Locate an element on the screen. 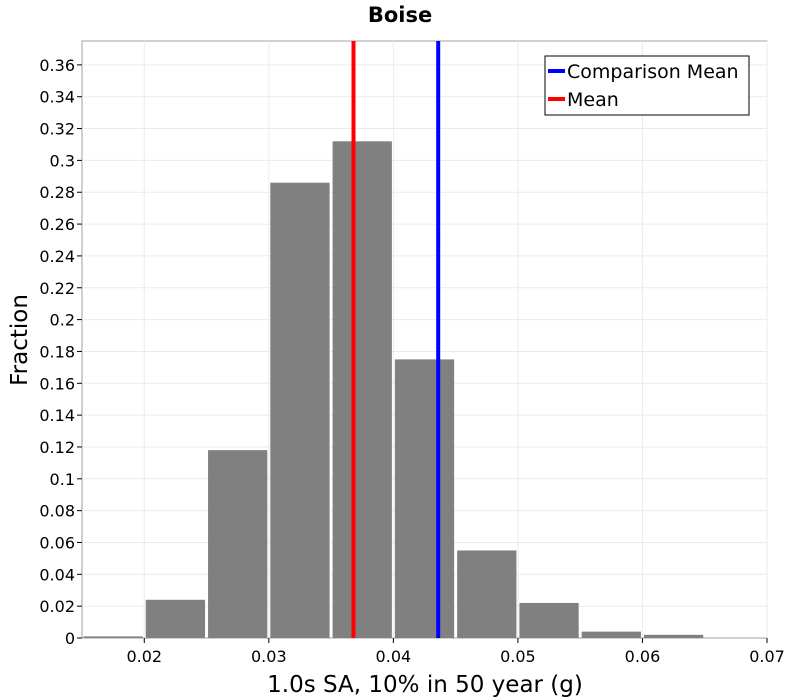 This screenshot has width=800, height=700. y-tick-label: 0.04 is located at coordinates (57, 574).